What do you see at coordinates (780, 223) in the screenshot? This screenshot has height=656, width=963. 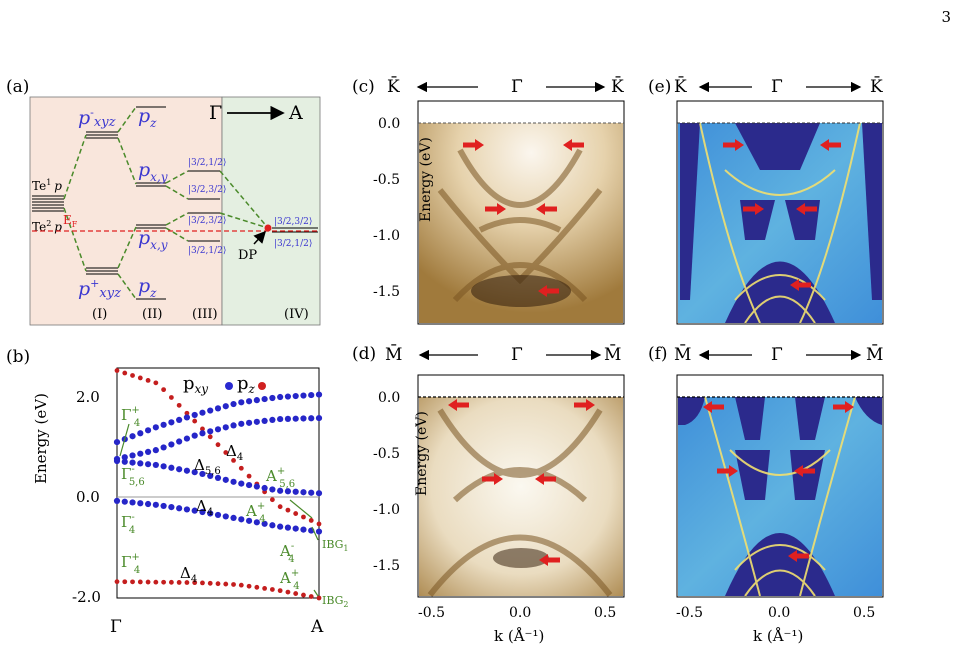 I see `panel-e-bands` at bounding box center [780, 223].